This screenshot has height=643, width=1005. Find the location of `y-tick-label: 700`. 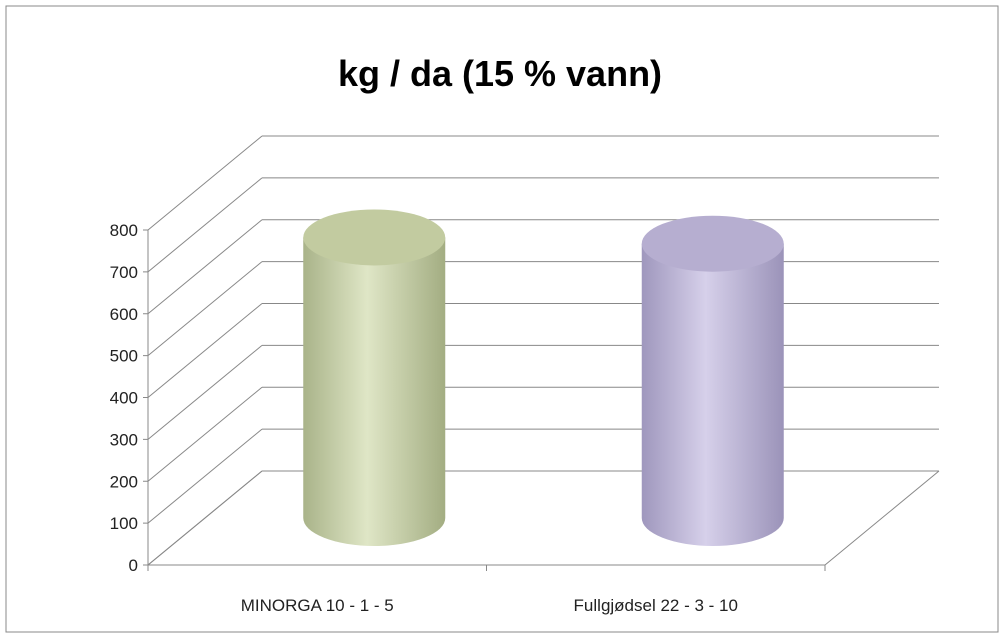

y-tick-label: 700 is located at coordinates (124, 272).